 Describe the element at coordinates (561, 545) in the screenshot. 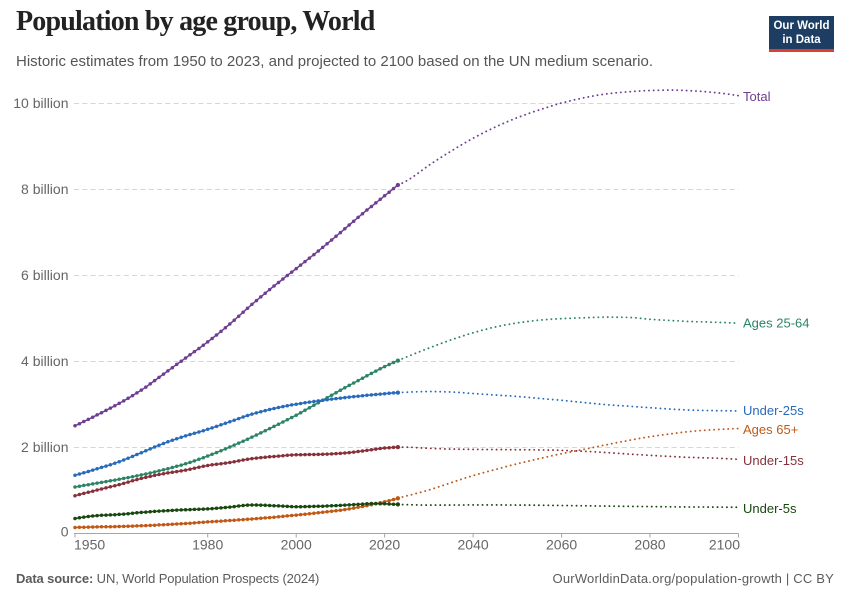

I see `svg-text: 2060` at that location.